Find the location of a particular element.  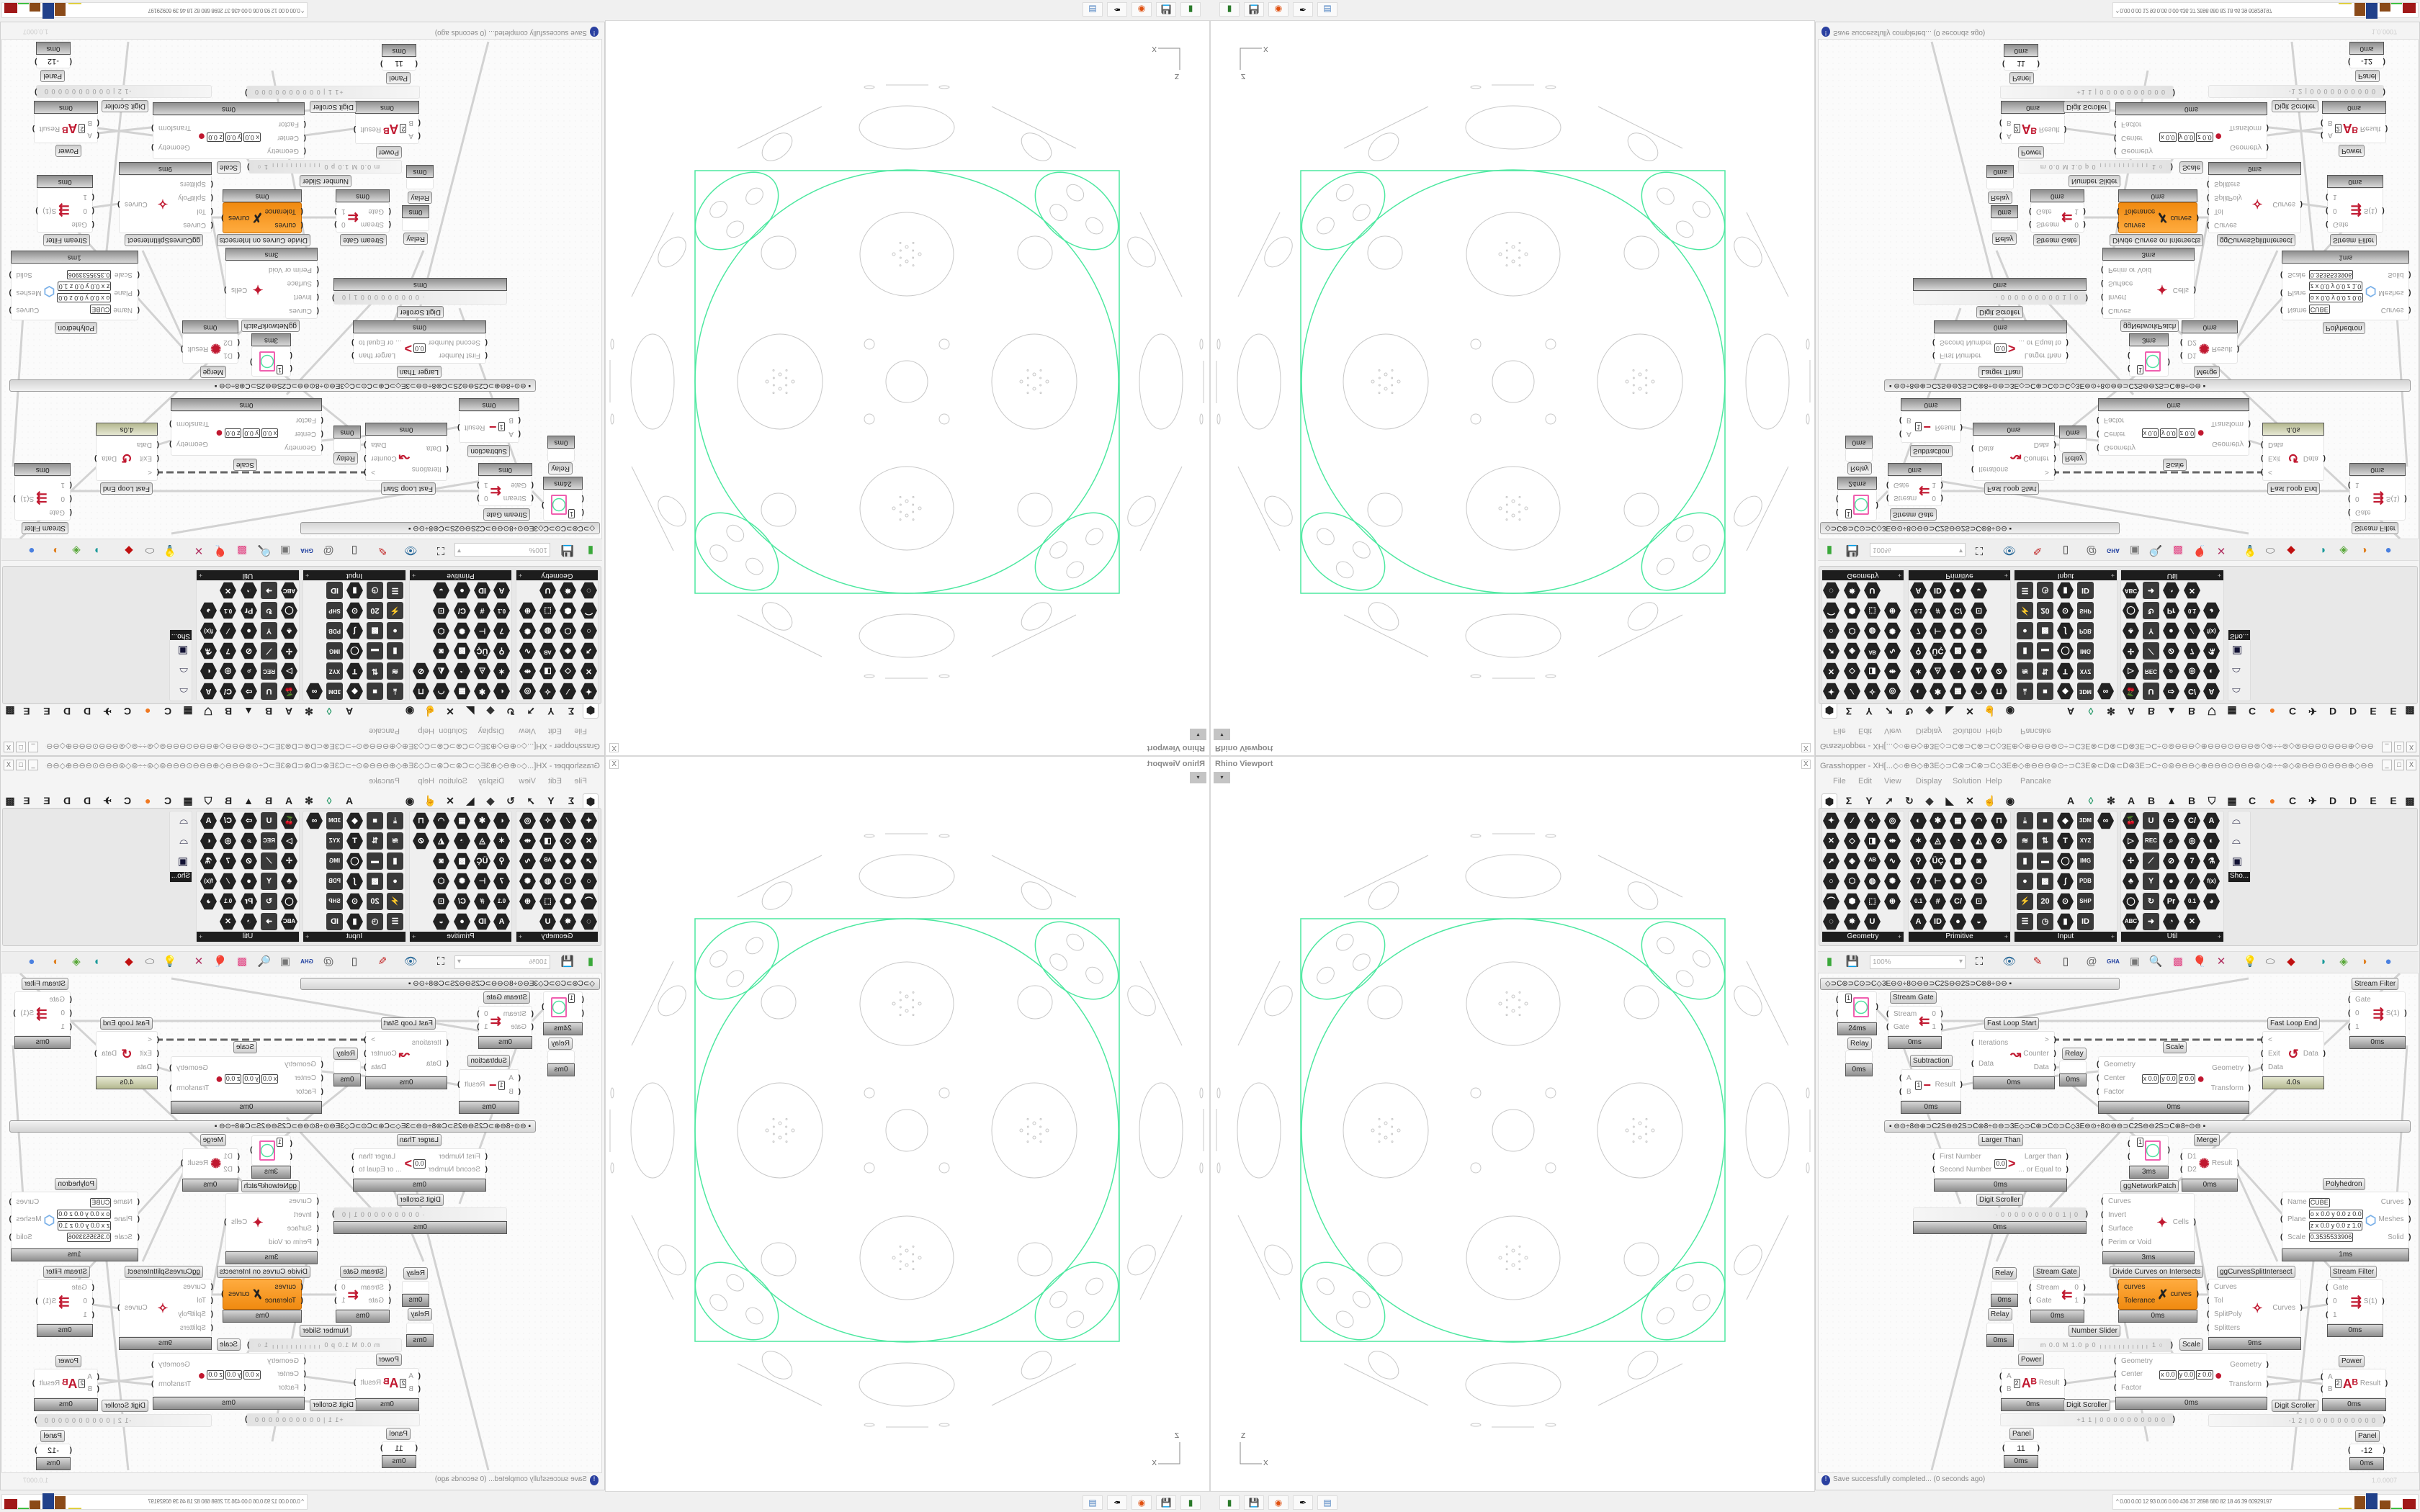

input-param: Plane is located at coordinates (2293, 1219).